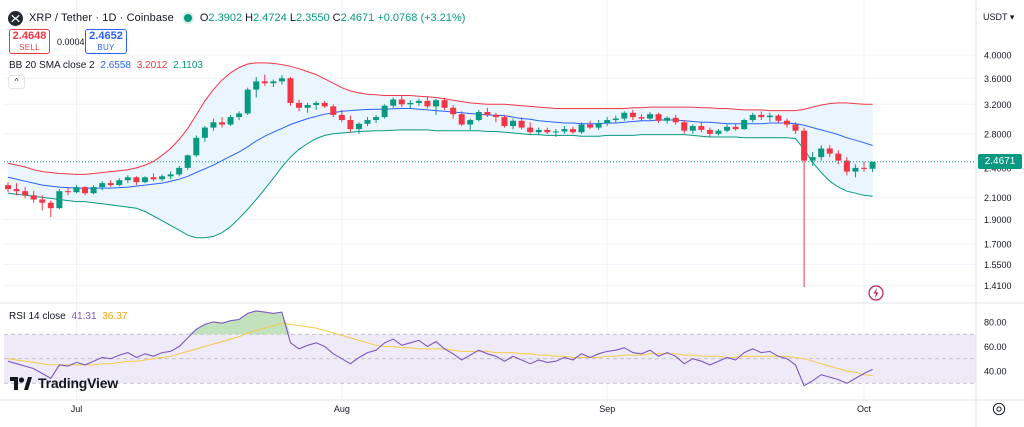 This screenshot has height=427, width=1024. Describe the element at coordinates (106, 65) in the screenshot. I see `bb-legend: BB 20 SMA close 2 2.6558 3.2012 2.1103` at that location.